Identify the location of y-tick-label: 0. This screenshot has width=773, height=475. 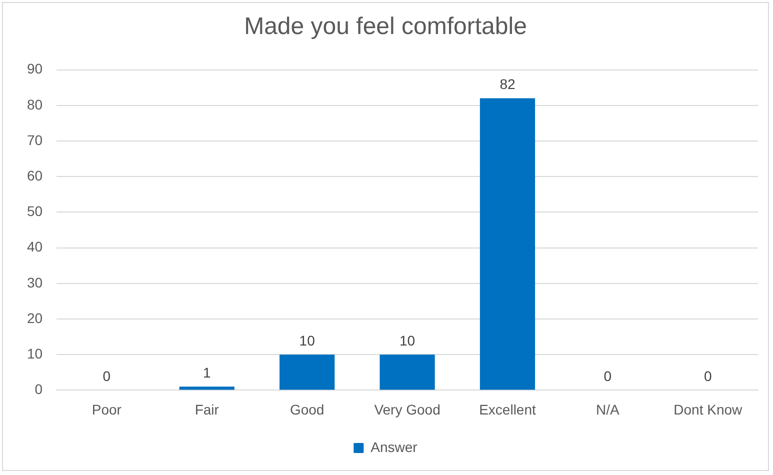
(38, 389).